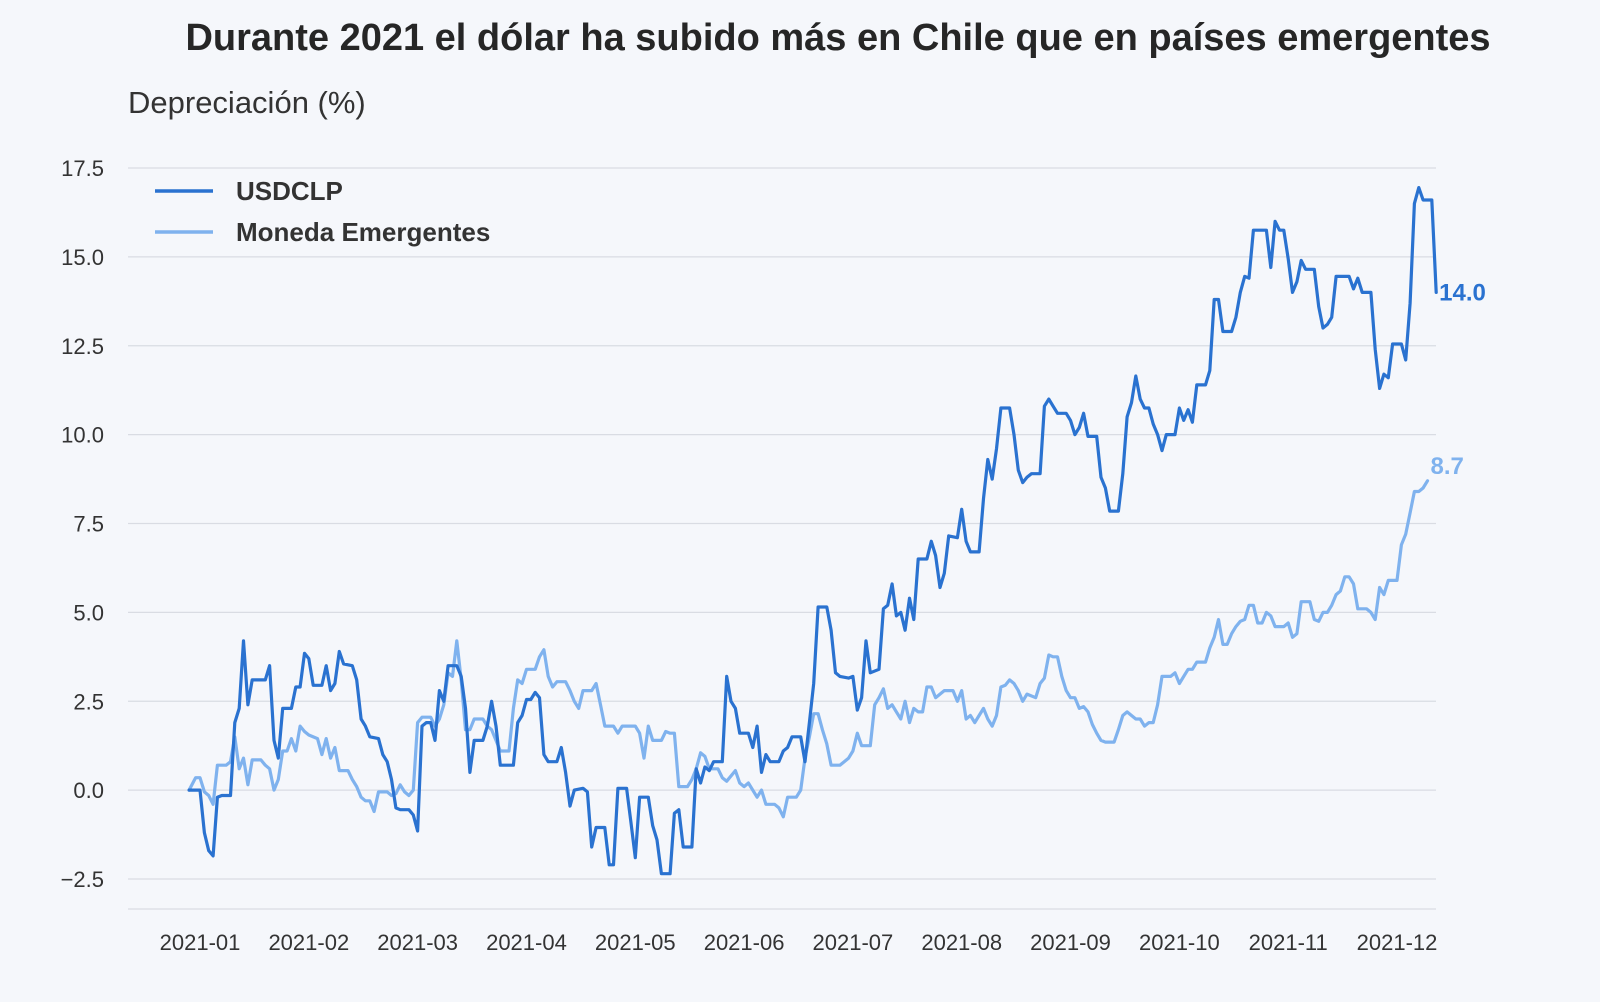  I want to click on end-label-usdclp: 14.0, so click(1462, 292).